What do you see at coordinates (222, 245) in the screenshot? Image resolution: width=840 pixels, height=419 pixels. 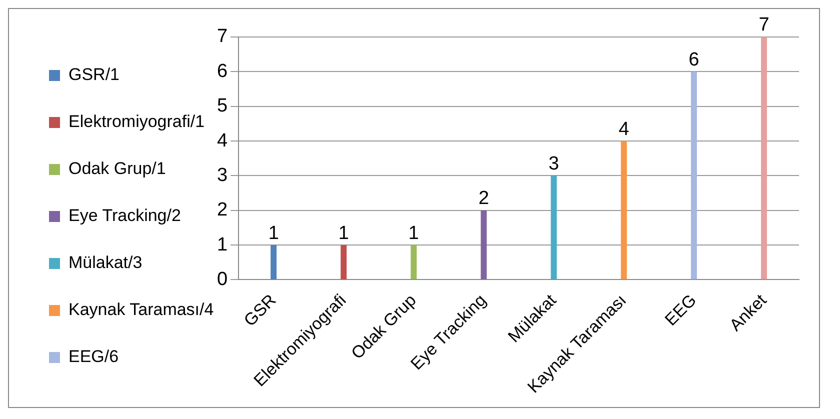 I see `y-tick-label: 1` at bounding box center [222, 245].